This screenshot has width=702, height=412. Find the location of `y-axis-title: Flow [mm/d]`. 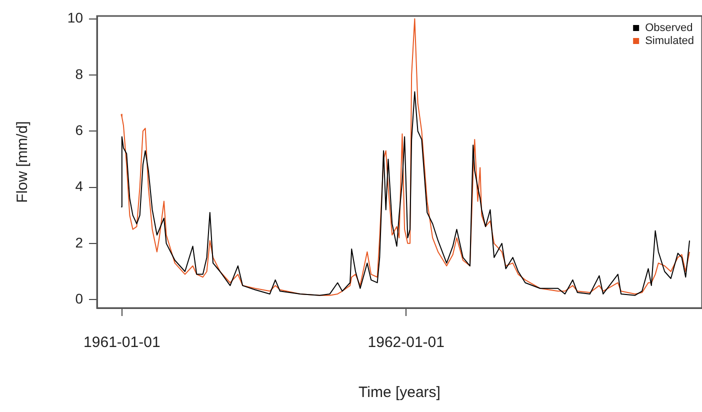

y-axis-title: Flow [mm/d] is located at coordinates (23, 162).